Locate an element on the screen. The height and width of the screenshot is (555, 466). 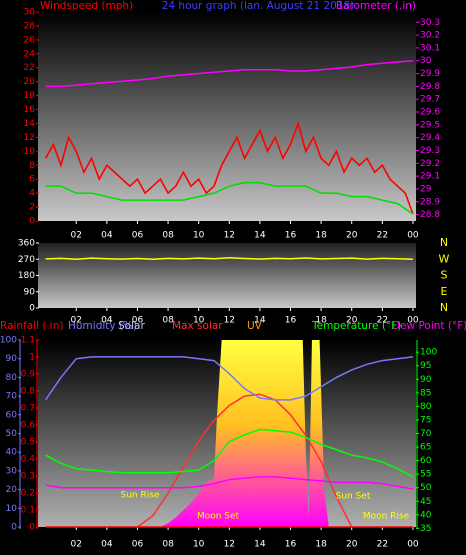
annotation: Moon Set is located at coordinates (218, 517).